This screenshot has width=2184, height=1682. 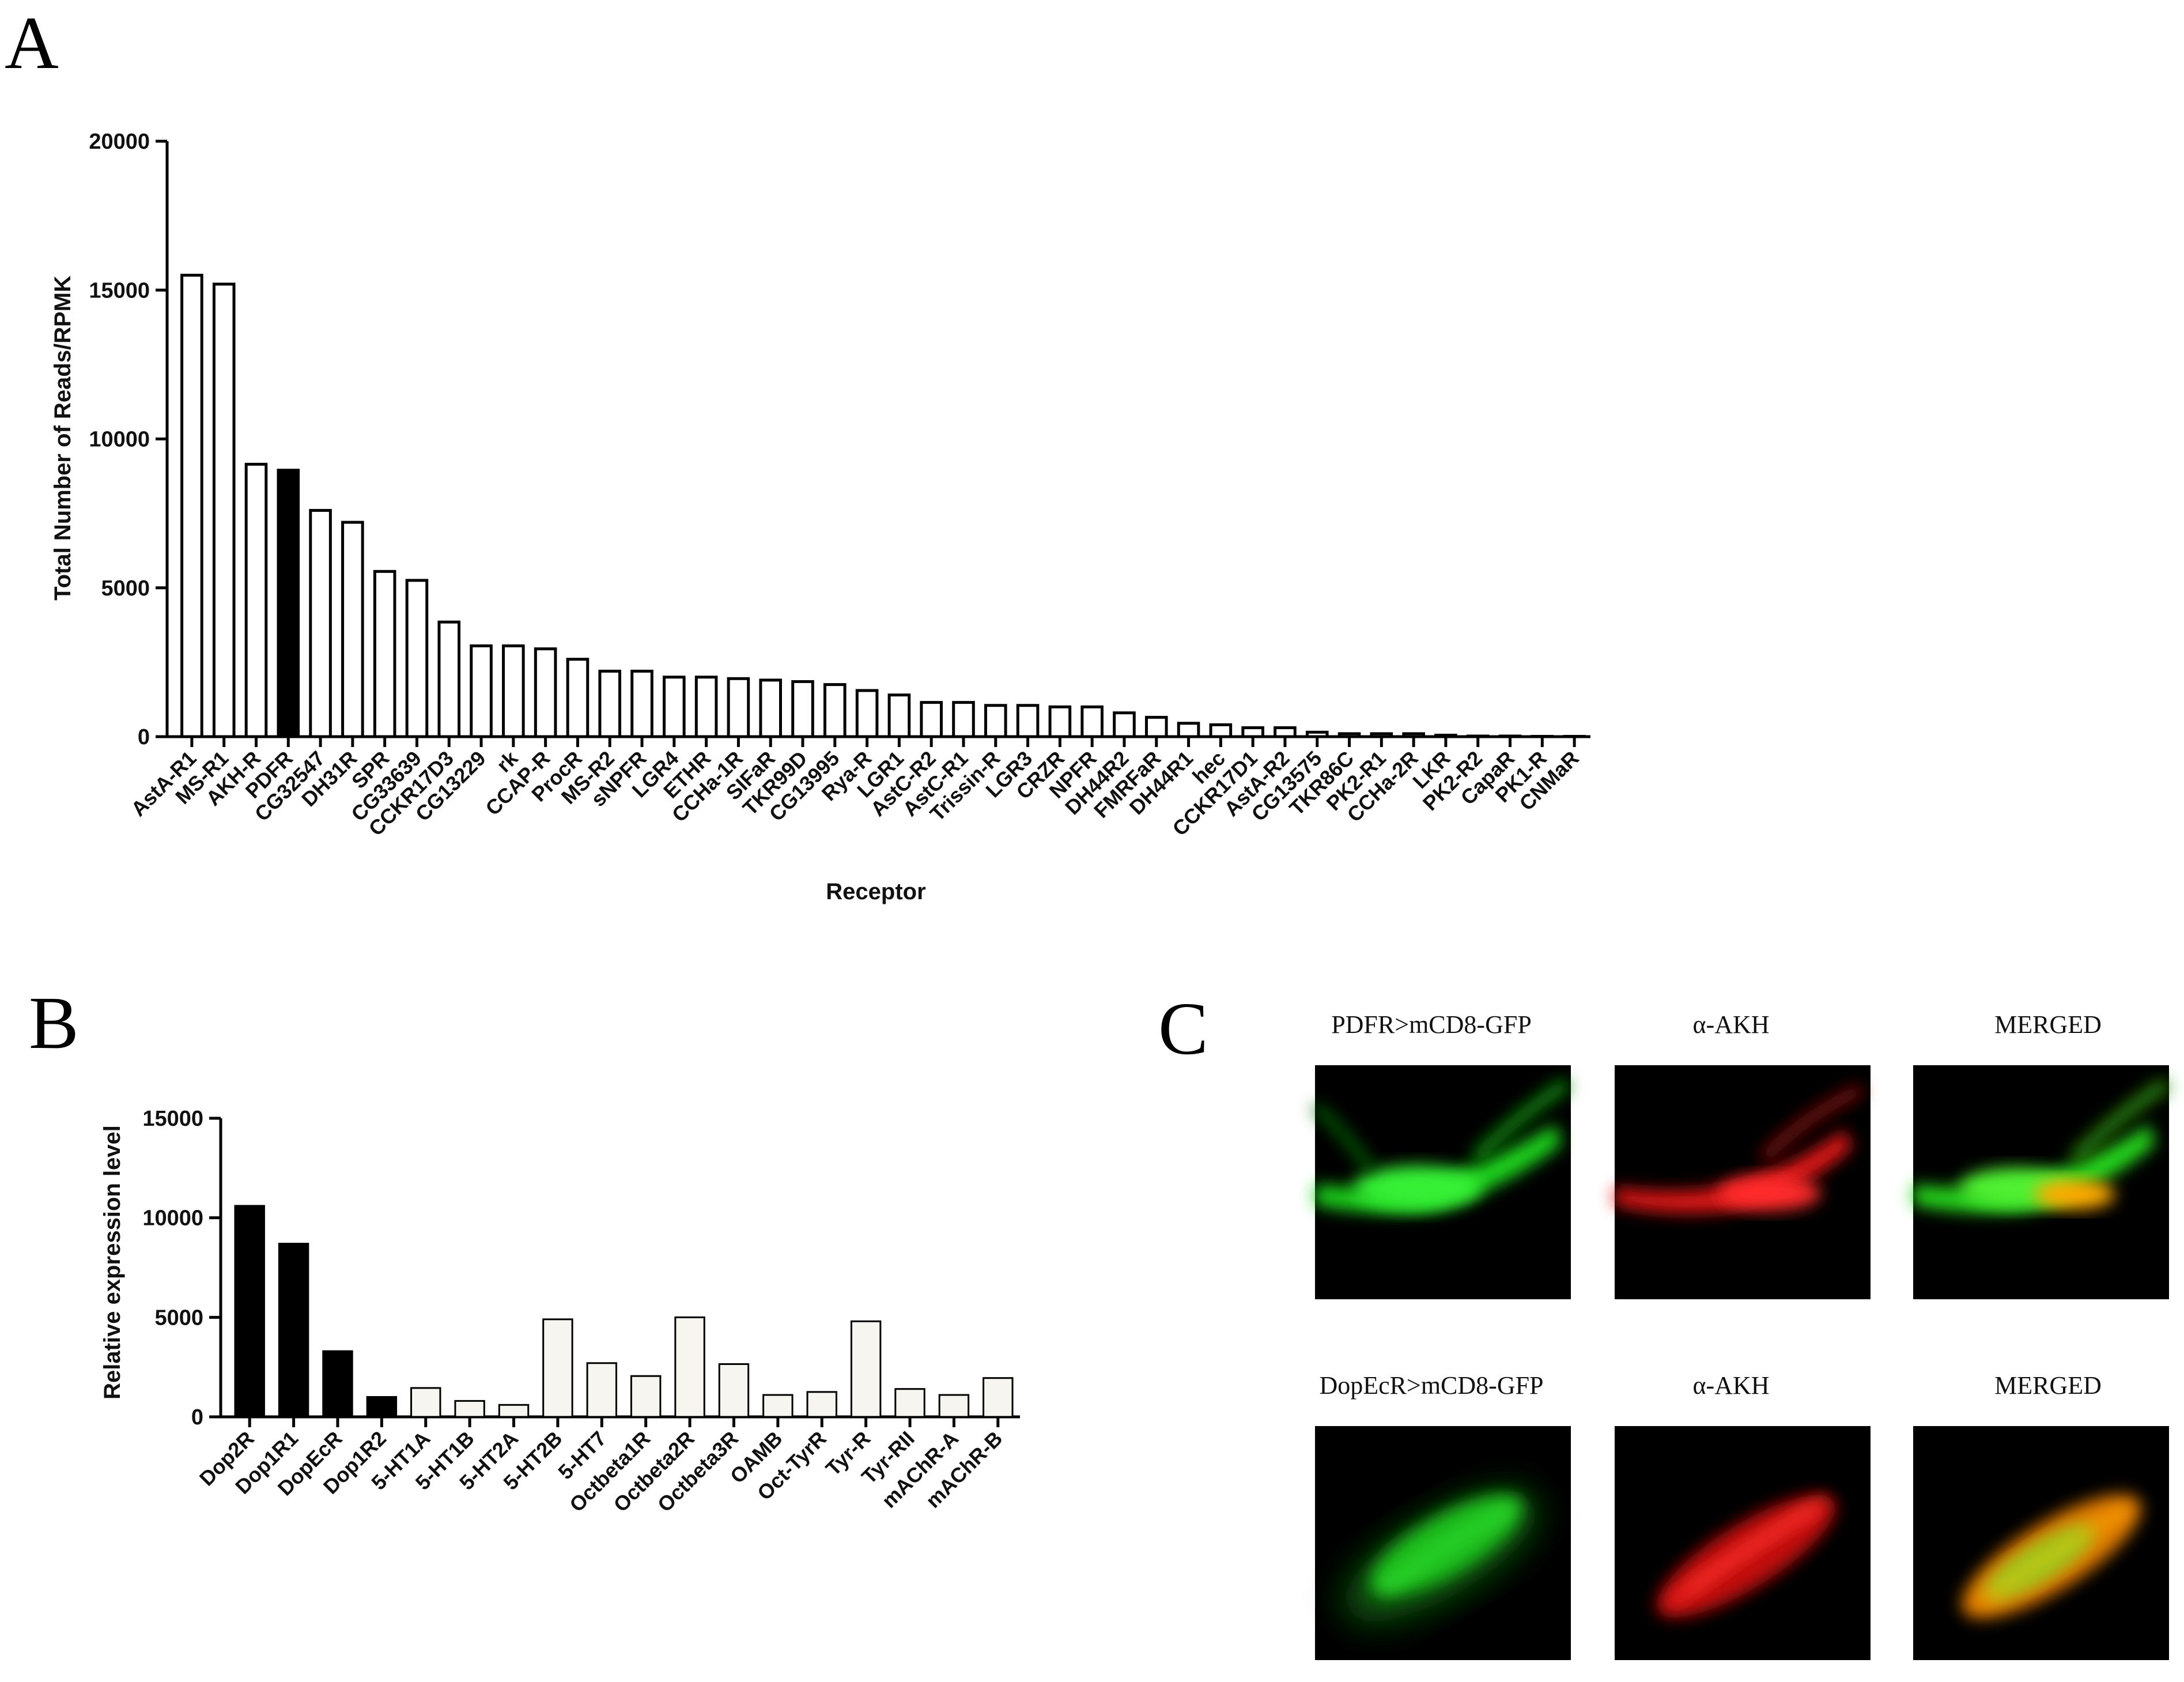 I want to click on bar-cg13229, so click(x=481, y=691).